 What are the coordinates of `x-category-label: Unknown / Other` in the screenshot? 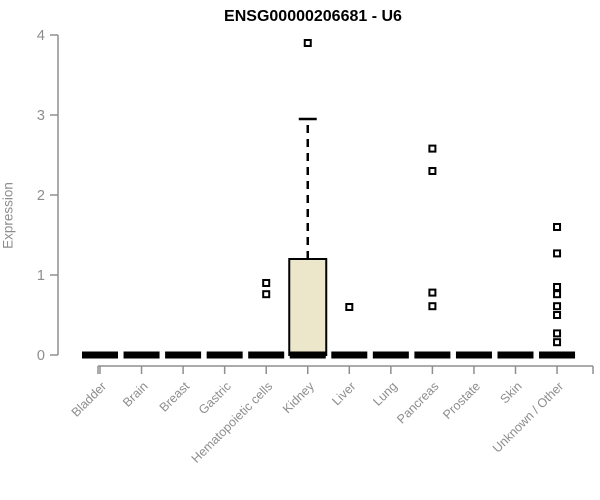 It's located at (528, 417).